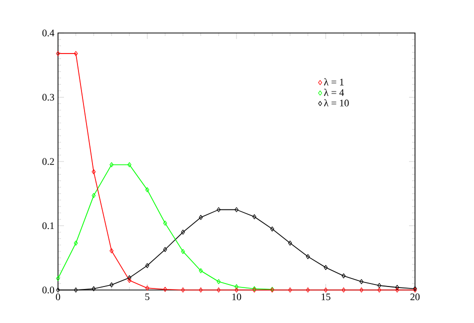  Describe the element at coordinates (334, 82) in the screenshot. I see `legend-label: λ = 1` at that location.